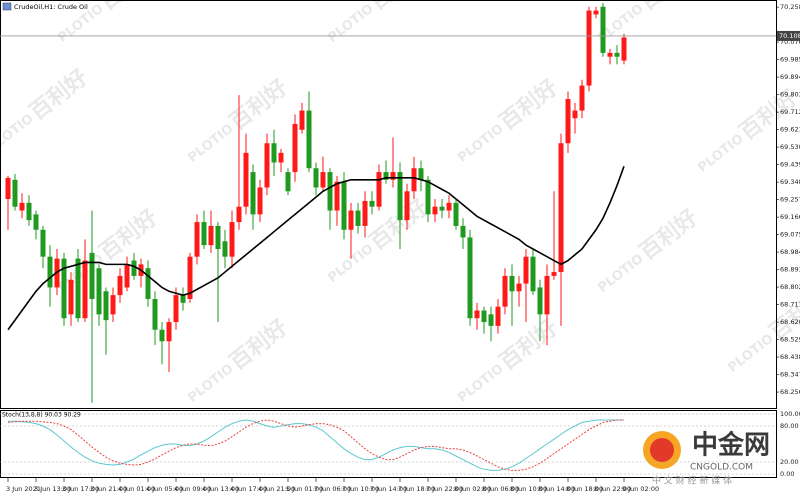  I want to click on y-tick-label: 68.256, so click(790, 392).